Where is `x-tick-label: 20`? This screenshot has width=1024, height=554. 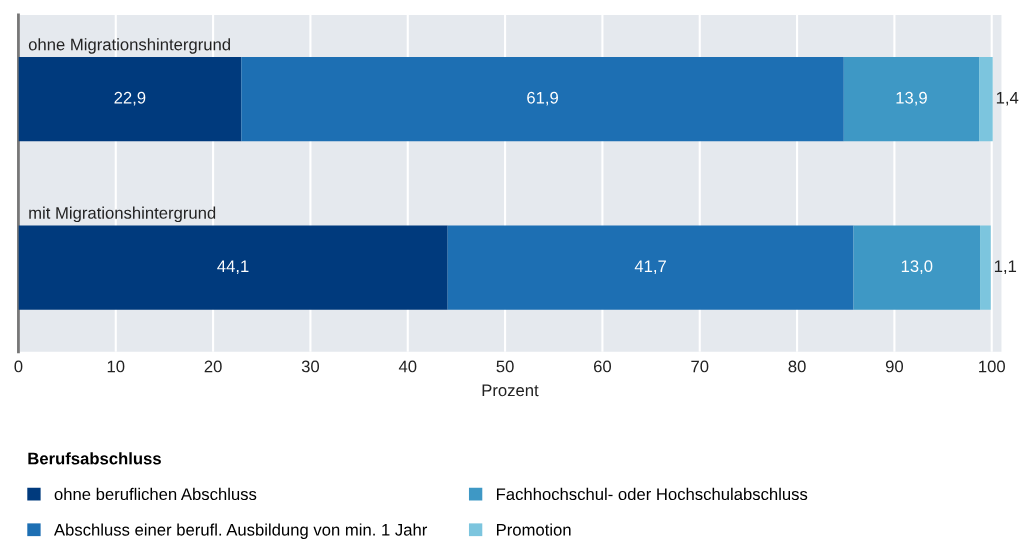
x-tick-label: 20 is located at coordinates (213, 366).